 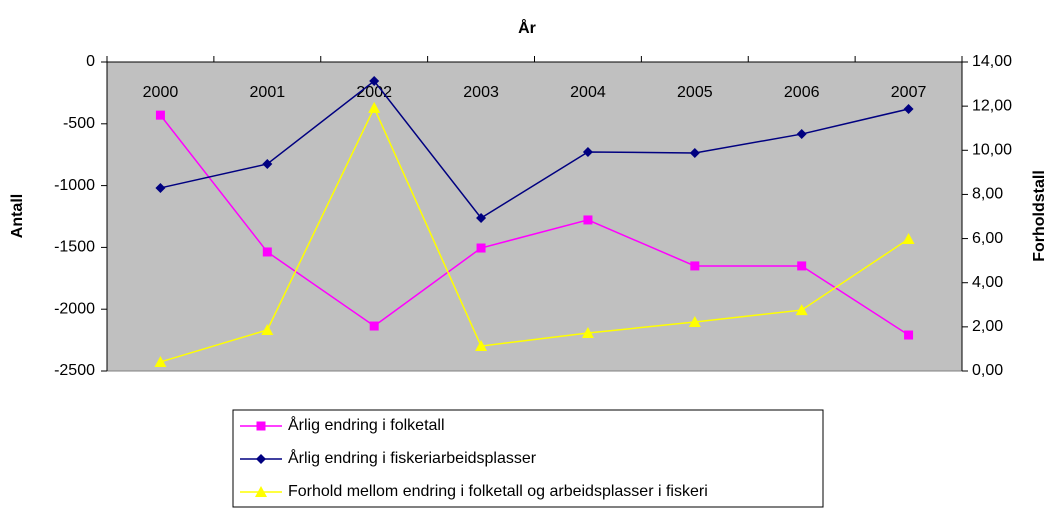 I want to click on legend-label: Årlig endring i folketall, so click(x=366, y=424).